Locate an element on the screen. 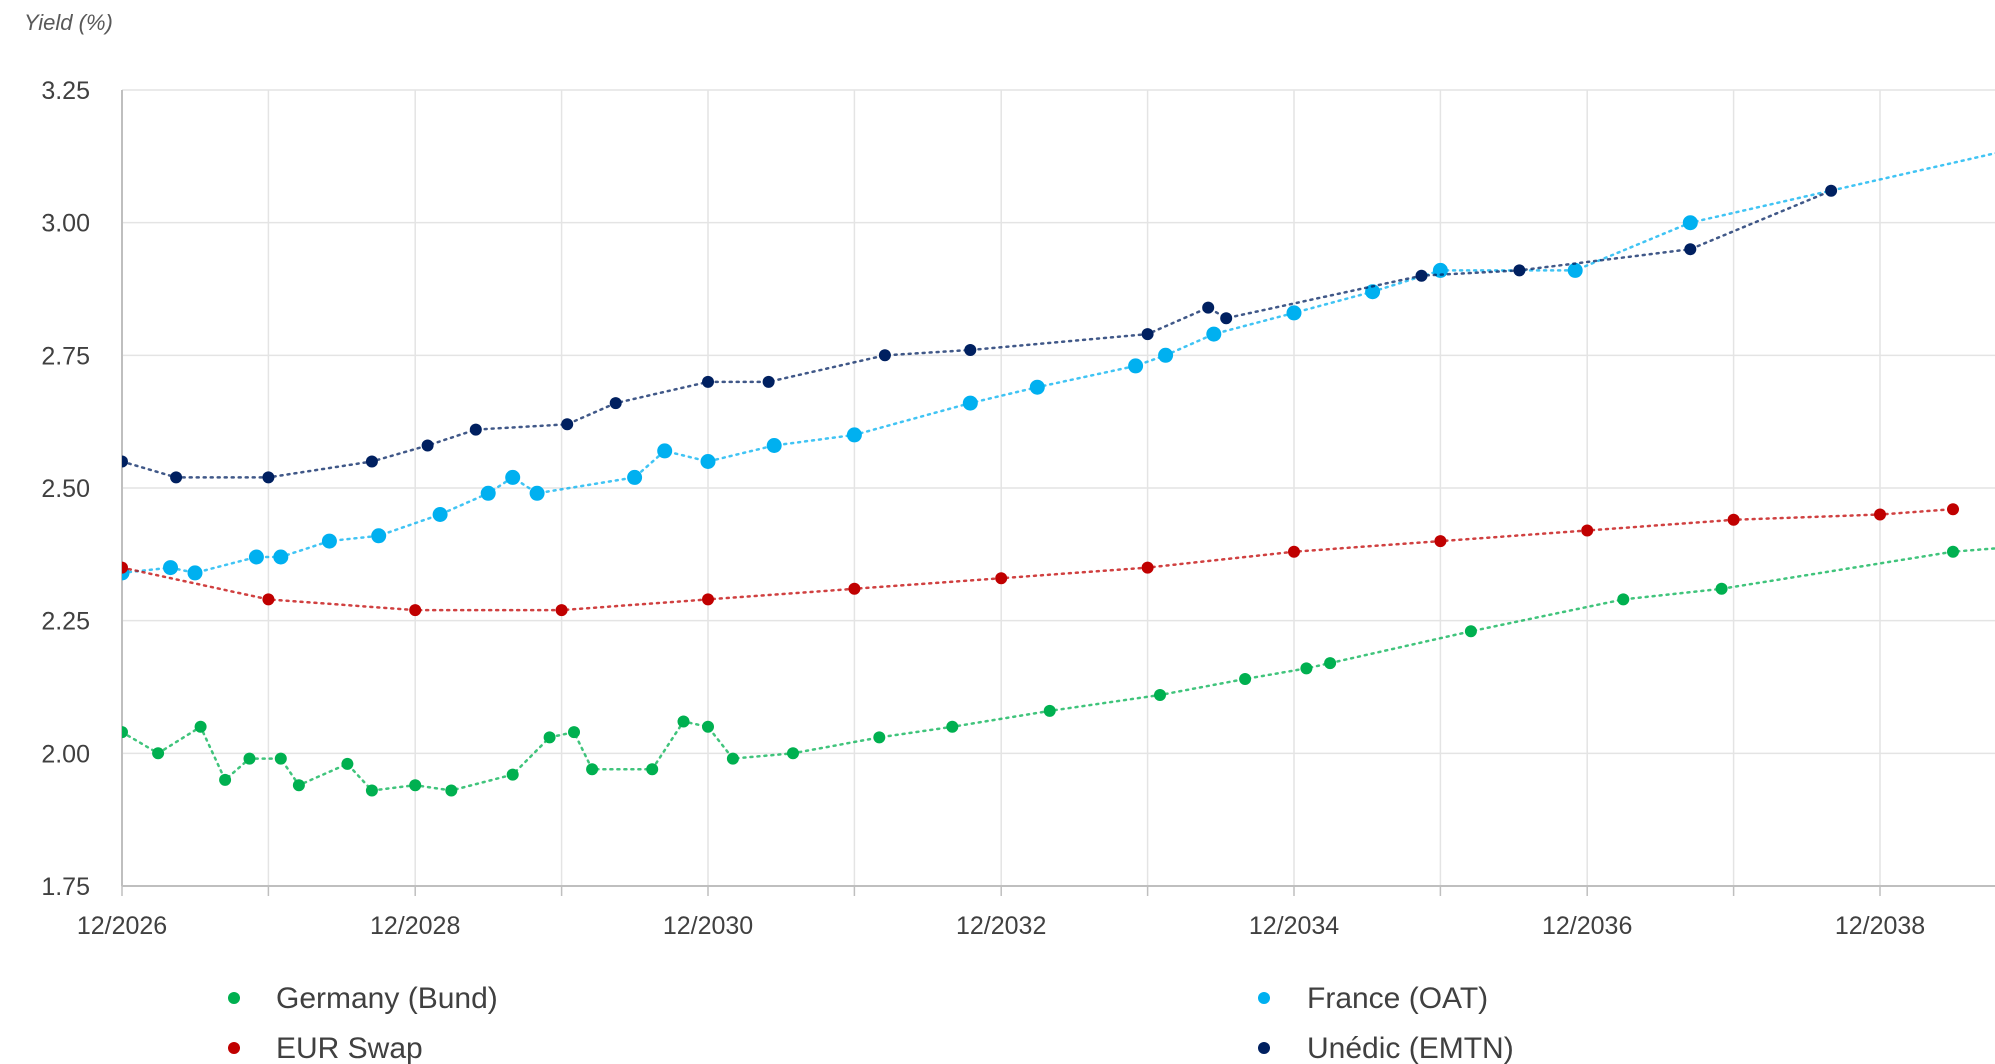 The image size is (1995, 1064). legend-item-eur-swap: EUR Swap is located at coordinates (325, 1048).